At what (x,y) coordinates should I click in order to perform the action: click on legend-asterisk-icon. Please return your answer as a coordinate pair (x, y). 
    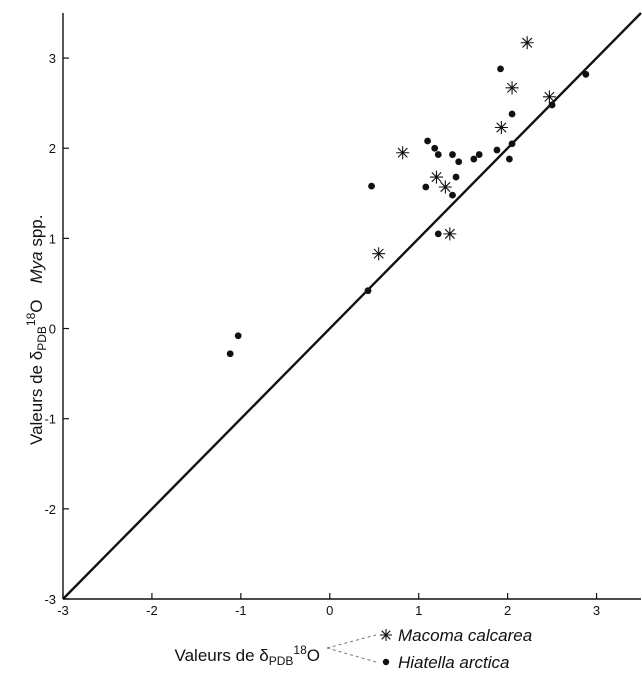
    Looking at the image, I should click on (386, 635).